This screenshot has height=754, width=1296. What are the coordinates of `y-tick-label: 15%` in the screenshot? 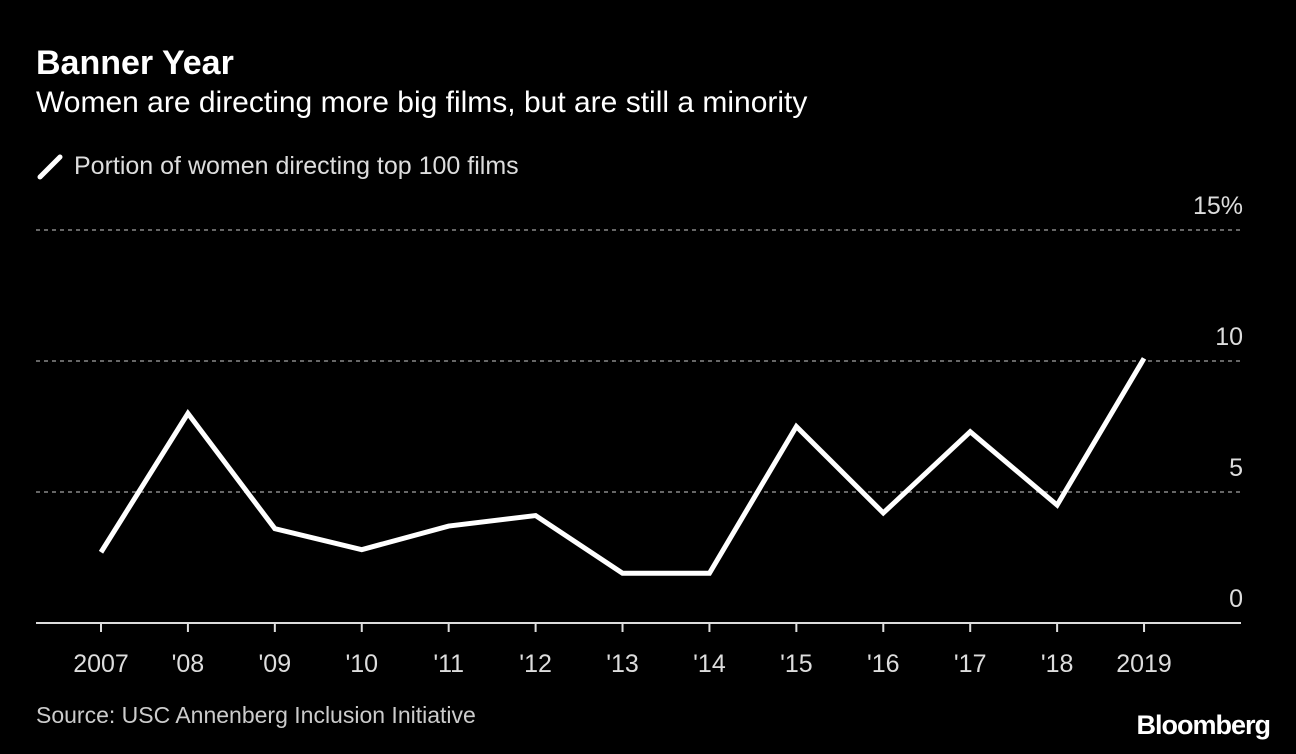 It's located at (1218, 206).